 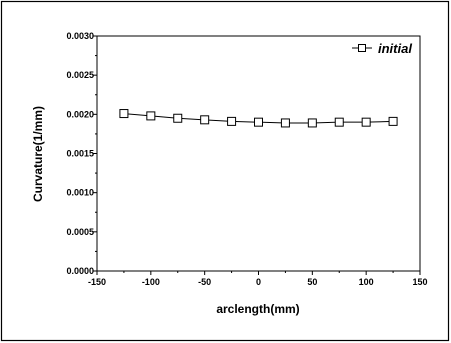 I want to click on x-tick-label: -150, so click(x=97, y=282).